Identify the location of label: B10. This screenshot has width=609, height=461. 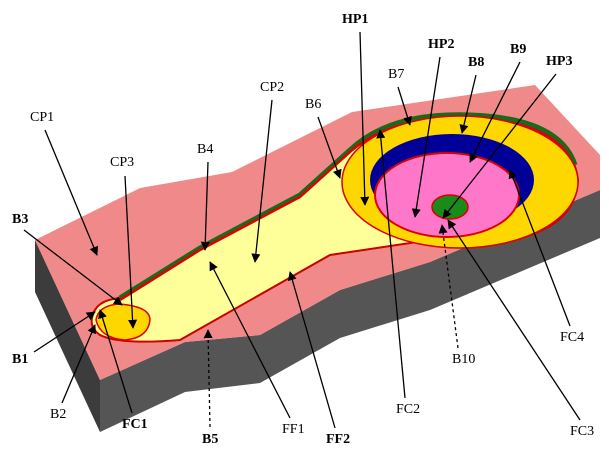
(463, 359).